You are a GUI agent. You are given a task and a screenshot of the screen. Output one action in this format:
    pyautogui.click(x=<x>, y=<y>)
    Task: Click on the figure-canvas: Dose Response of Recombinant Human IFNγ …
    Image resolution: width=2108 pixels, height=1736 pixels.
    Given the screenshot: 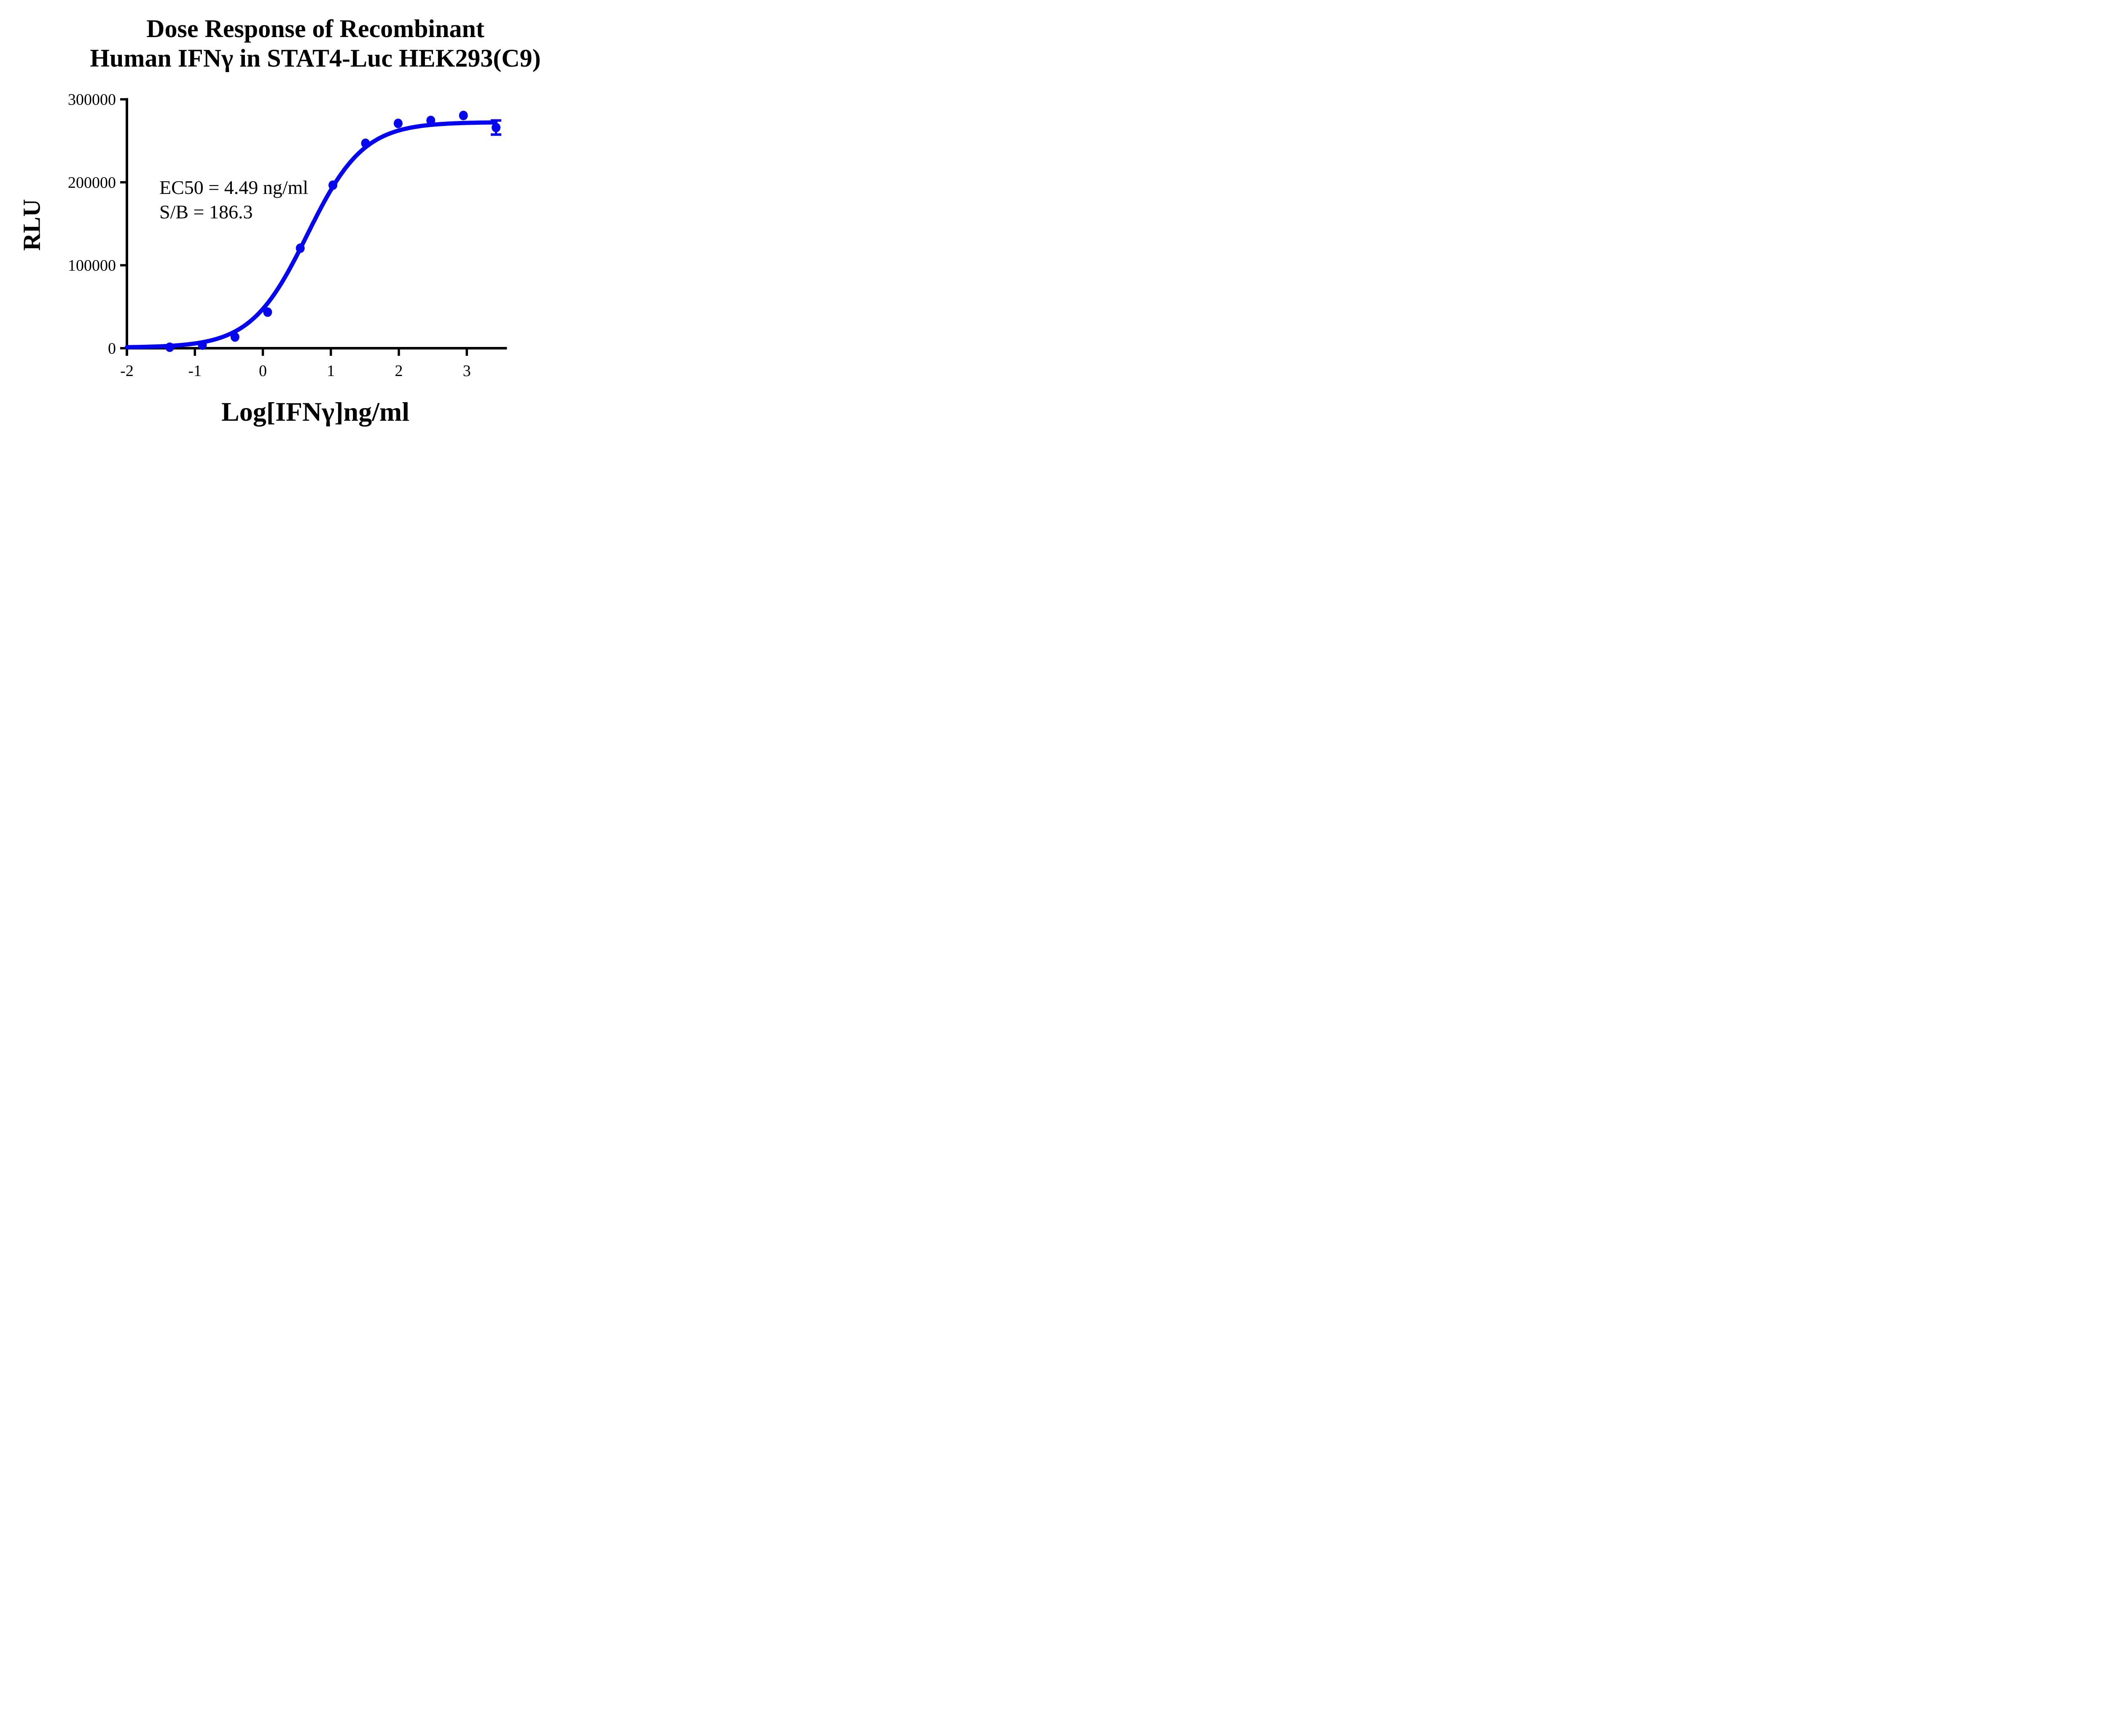 What is the action you would take?
    pyautogui.click(x=280, y=217)
    